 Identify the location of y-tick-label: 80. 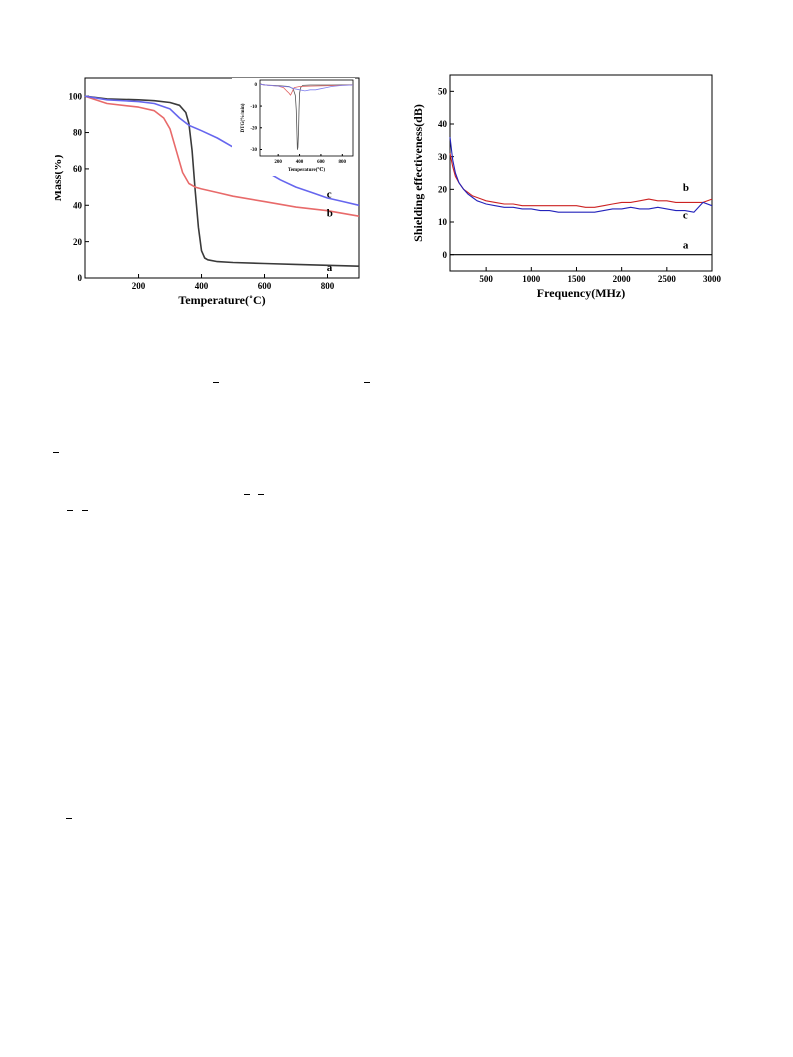
(78, 133).